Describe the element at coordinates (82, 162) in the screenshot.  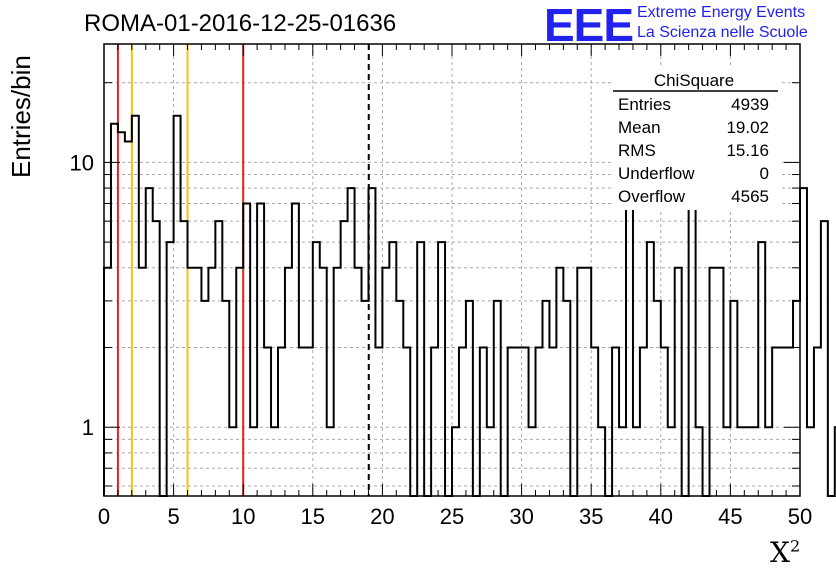
I see `y-tick-label: 10` at that location.